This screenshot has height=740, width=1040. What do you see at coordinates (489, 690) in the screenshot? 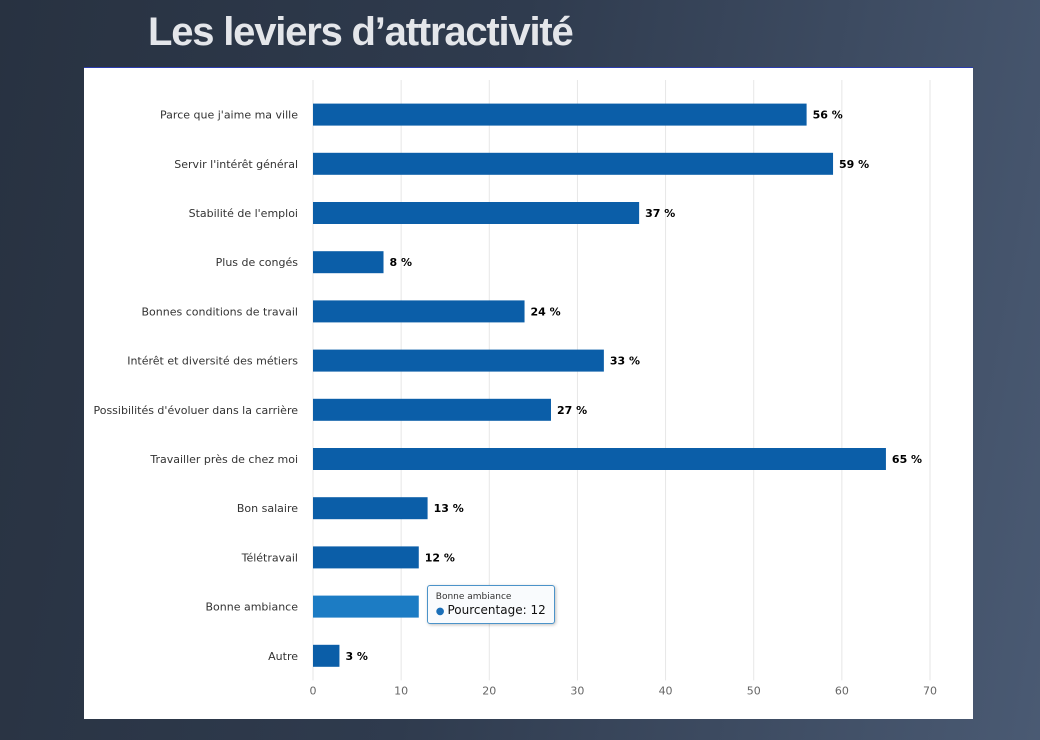
I see `x-tick-label: 20` at bounding box center [489, 690].